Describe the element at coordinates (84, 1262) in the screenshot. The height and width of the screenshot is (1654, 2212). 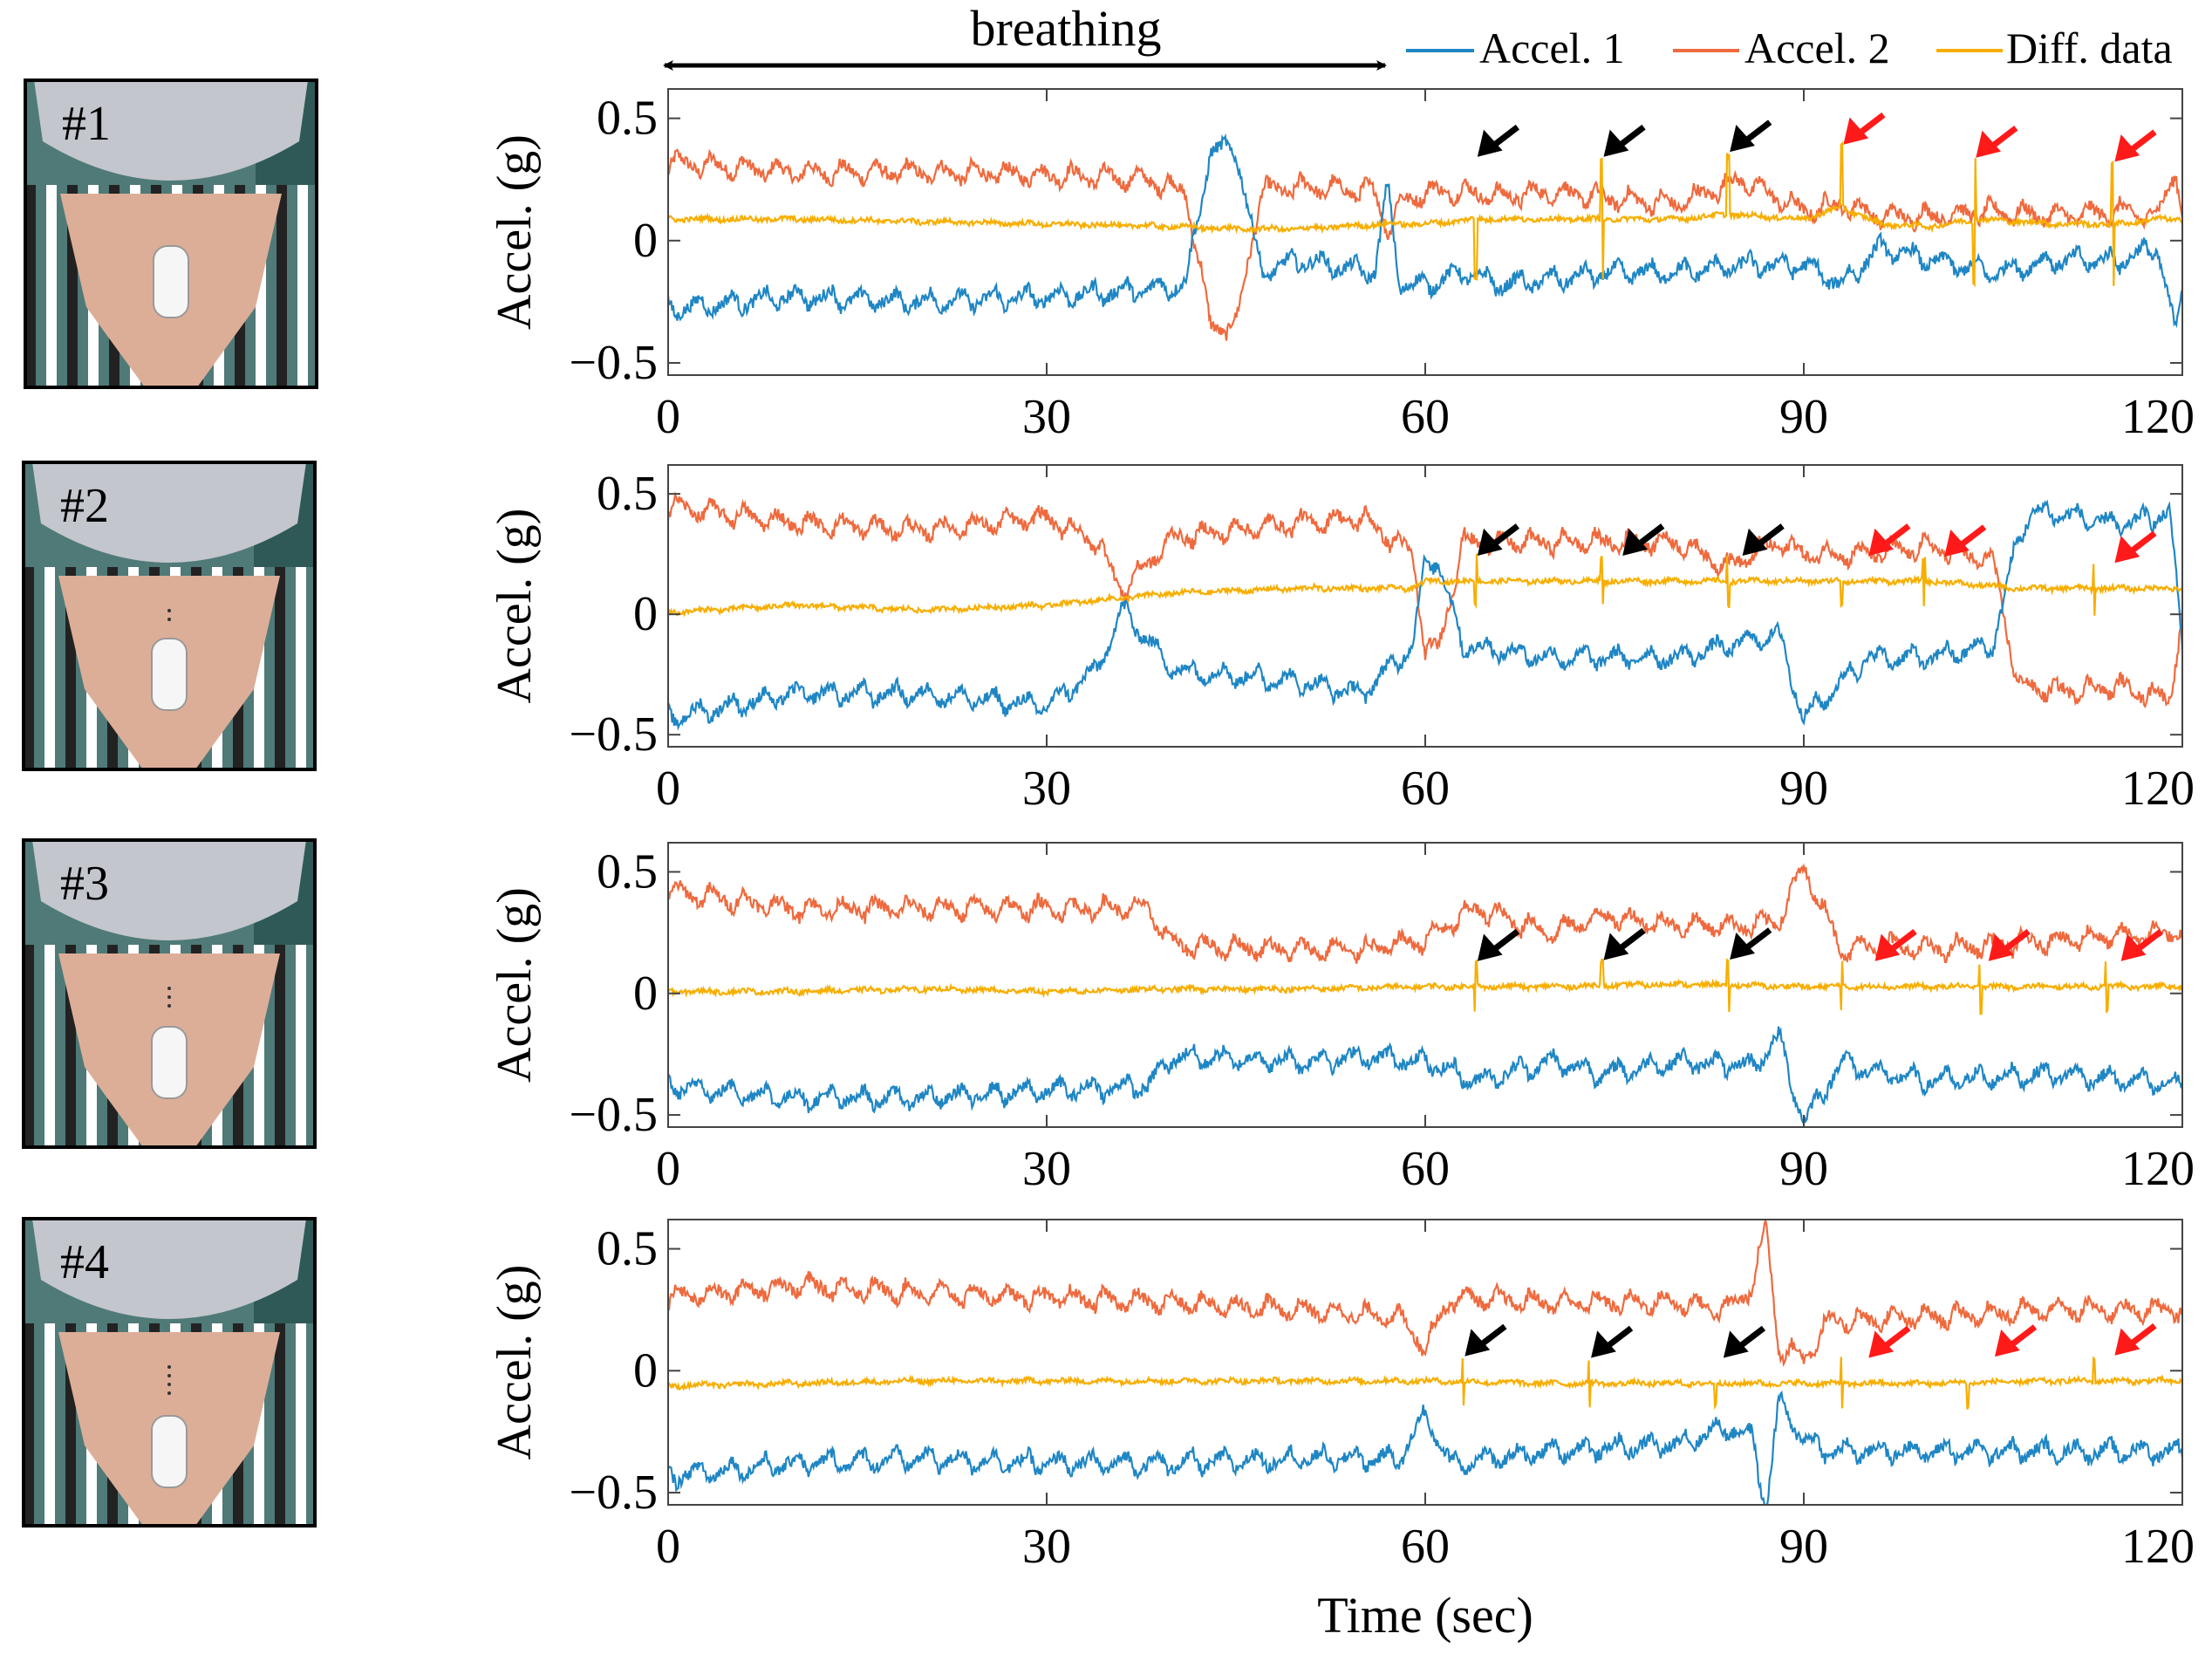
I see `photo-label: #4` at that location.